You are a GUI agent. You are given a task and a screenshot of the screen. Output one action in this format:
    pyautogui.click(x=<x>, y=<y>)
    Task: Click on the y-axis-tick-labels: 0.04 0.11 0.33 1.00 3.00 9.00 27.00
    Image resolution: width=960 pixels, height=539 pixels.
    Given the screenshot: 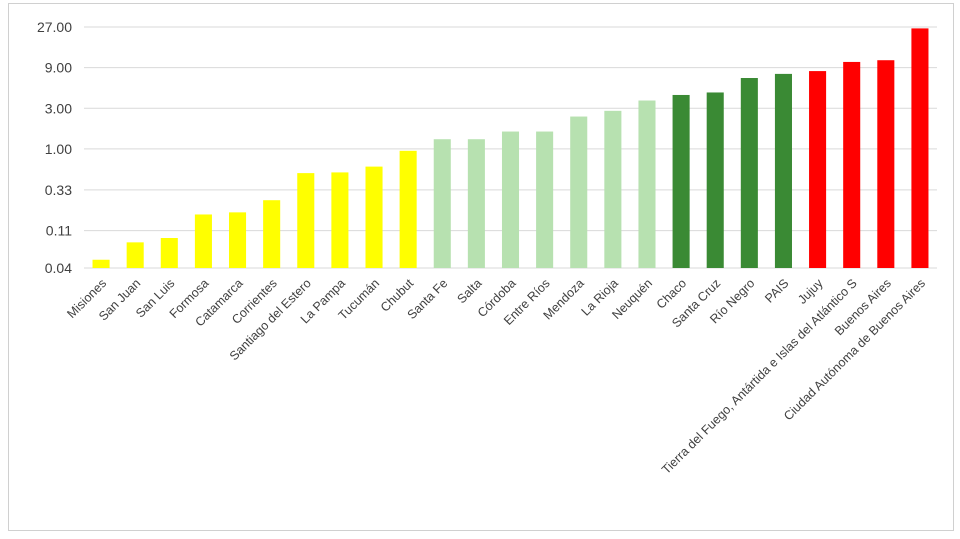 What is the action you would take?
    pyautogui.click(x=54, y=147)
    